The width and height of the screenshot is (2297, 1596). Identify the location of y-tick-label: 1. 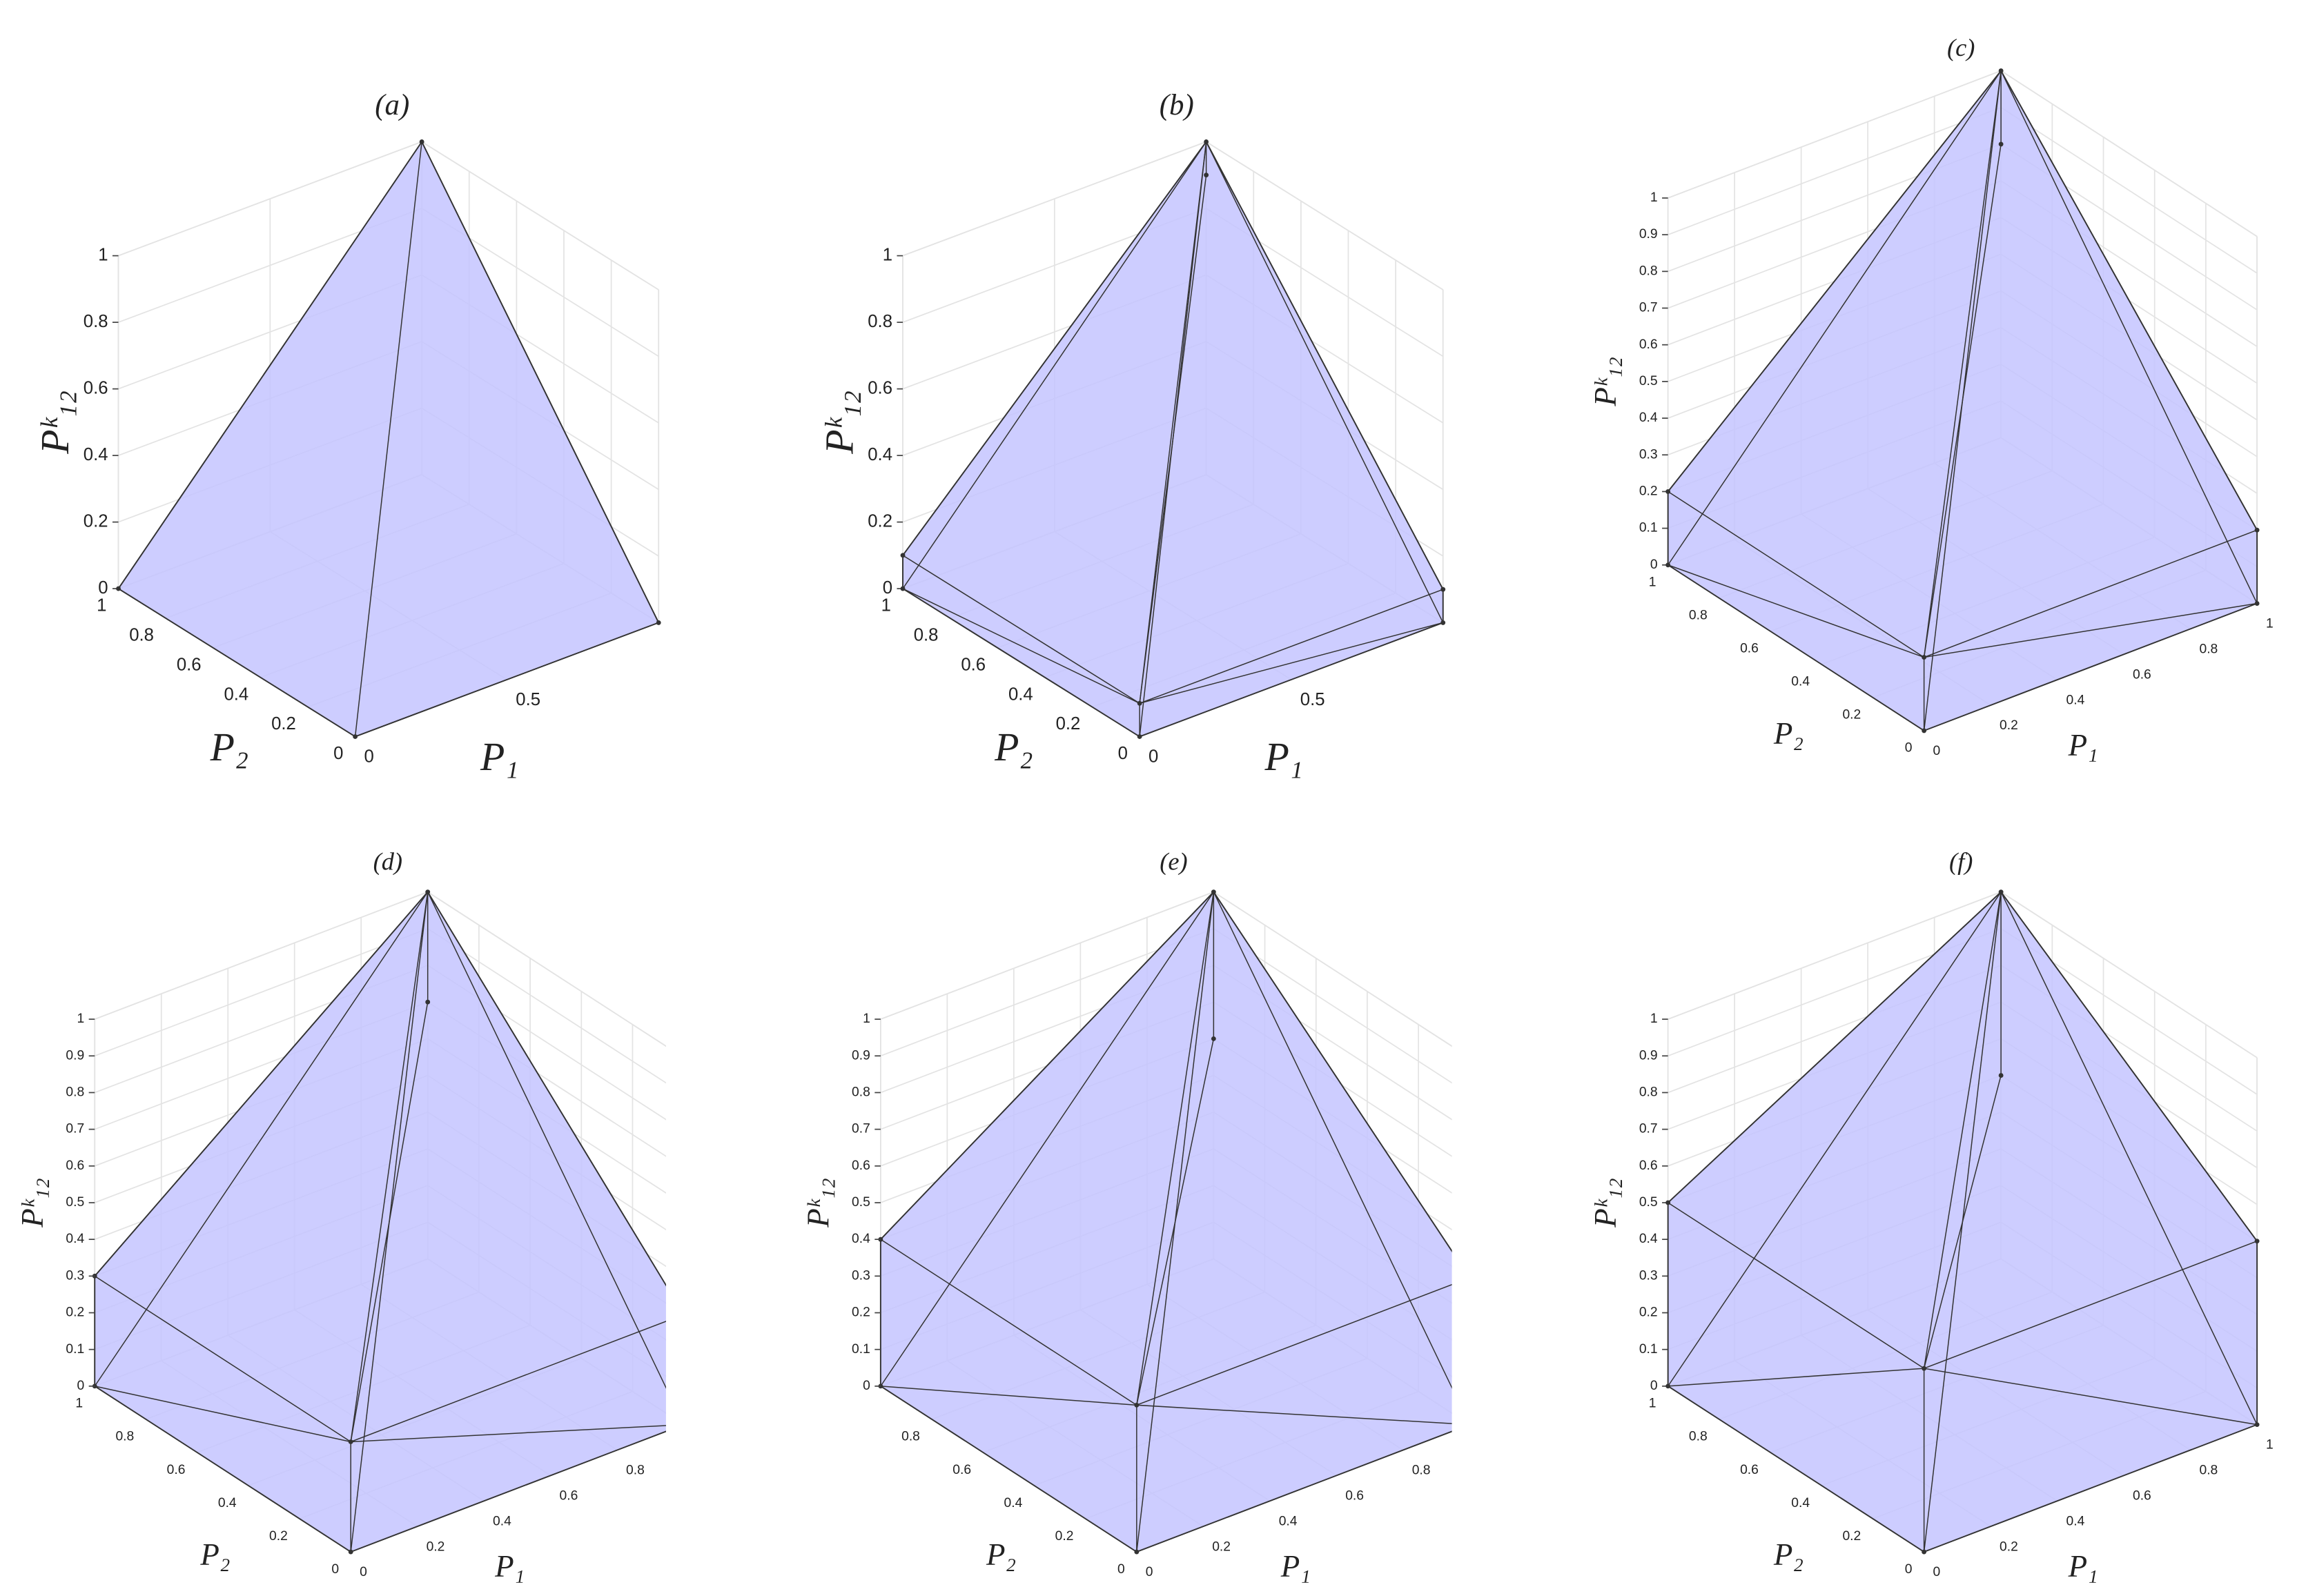
(79, 1404).